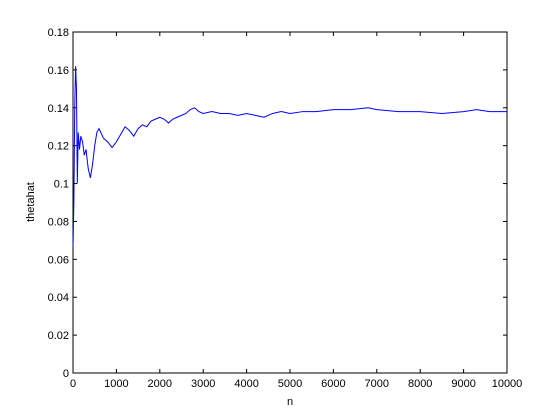 The height and width of the screenshot is (420, 560). What do you see at coordinates (160, 384) in the screenshot?
I see `x-tick-label: 2000` at bounding box center [160, 384].